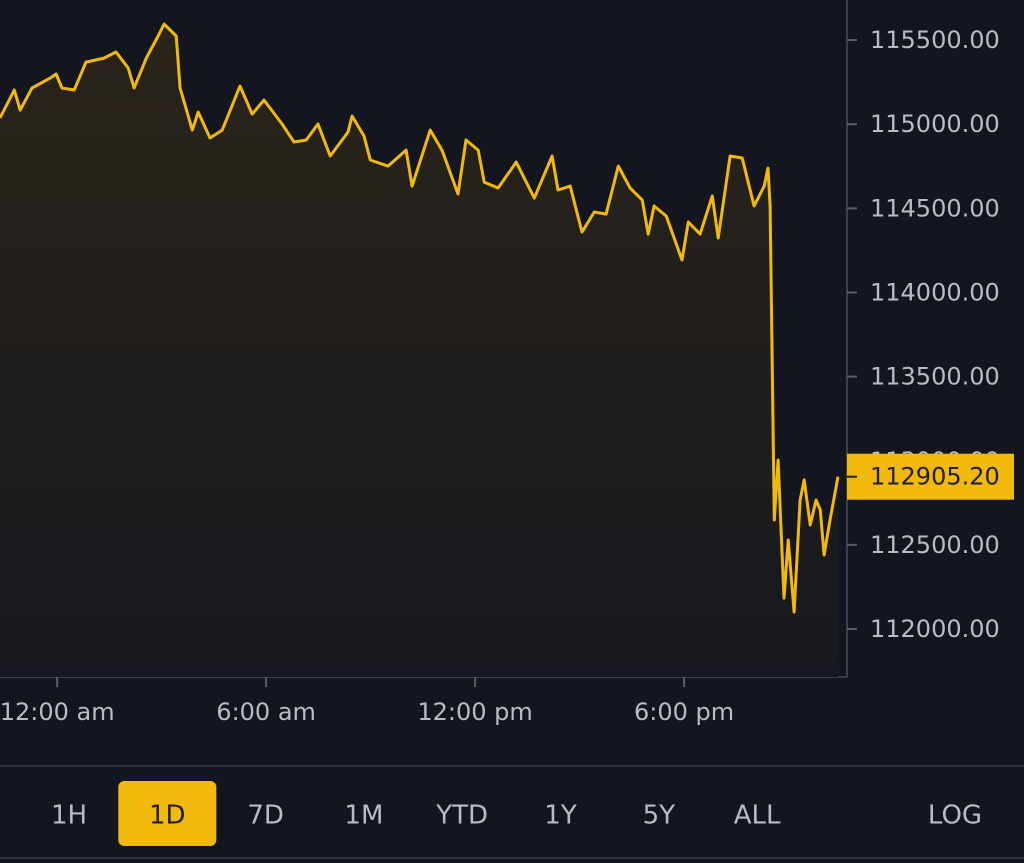 This screenshot has height=863, width=1024. I want to click on y-tick-label: 115000.00, so click(935, 124).